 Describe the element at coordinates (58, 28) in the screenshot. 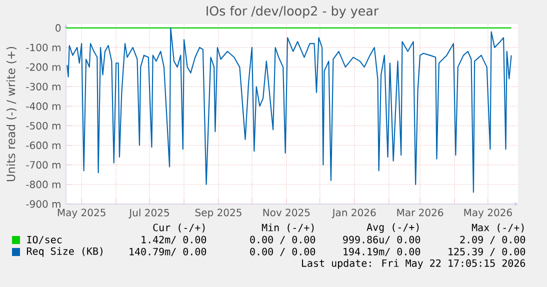

I see `y-tick-label: 0` at that location.